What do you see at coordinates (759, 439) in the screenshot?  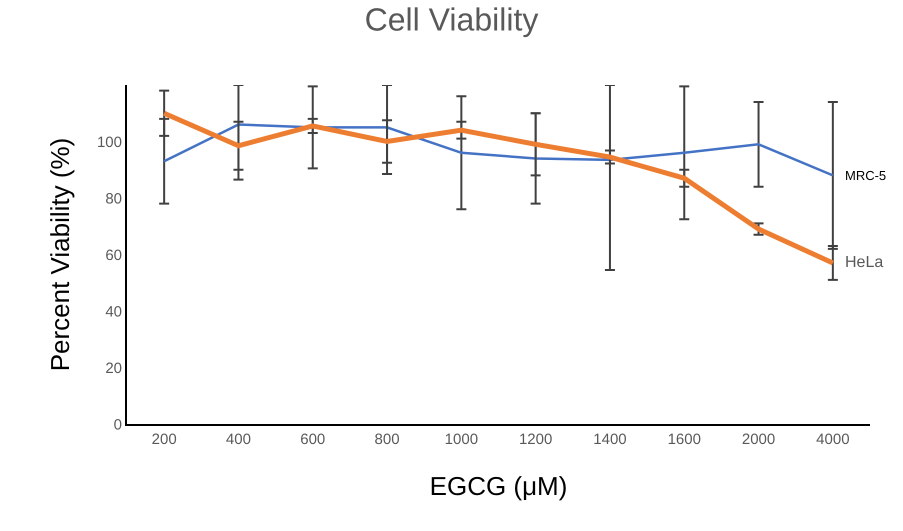 I see `x-tick-label: 2000` at bounding box center [759, 439].